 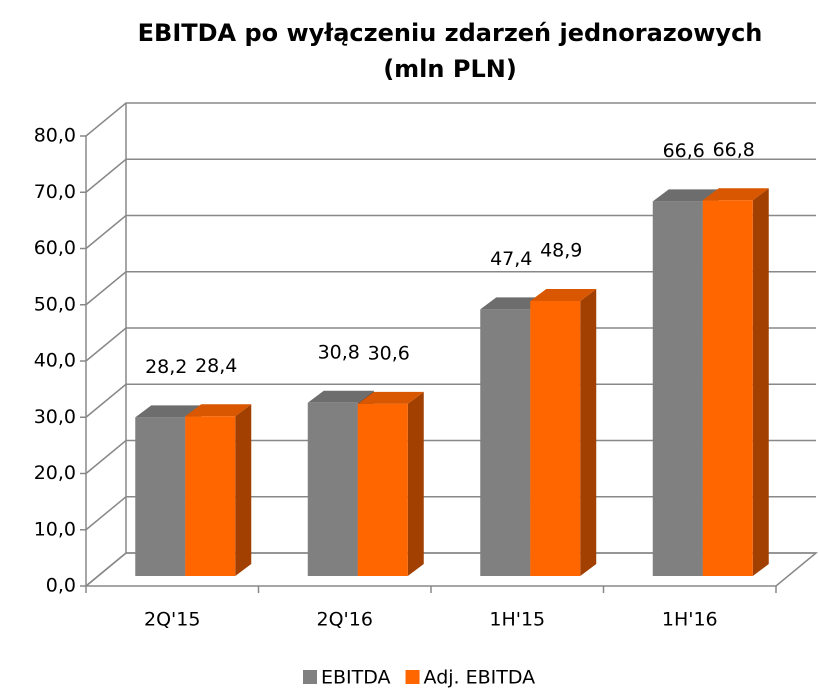 I want to click on data-label: 28,4, so click(x=216, y=366).